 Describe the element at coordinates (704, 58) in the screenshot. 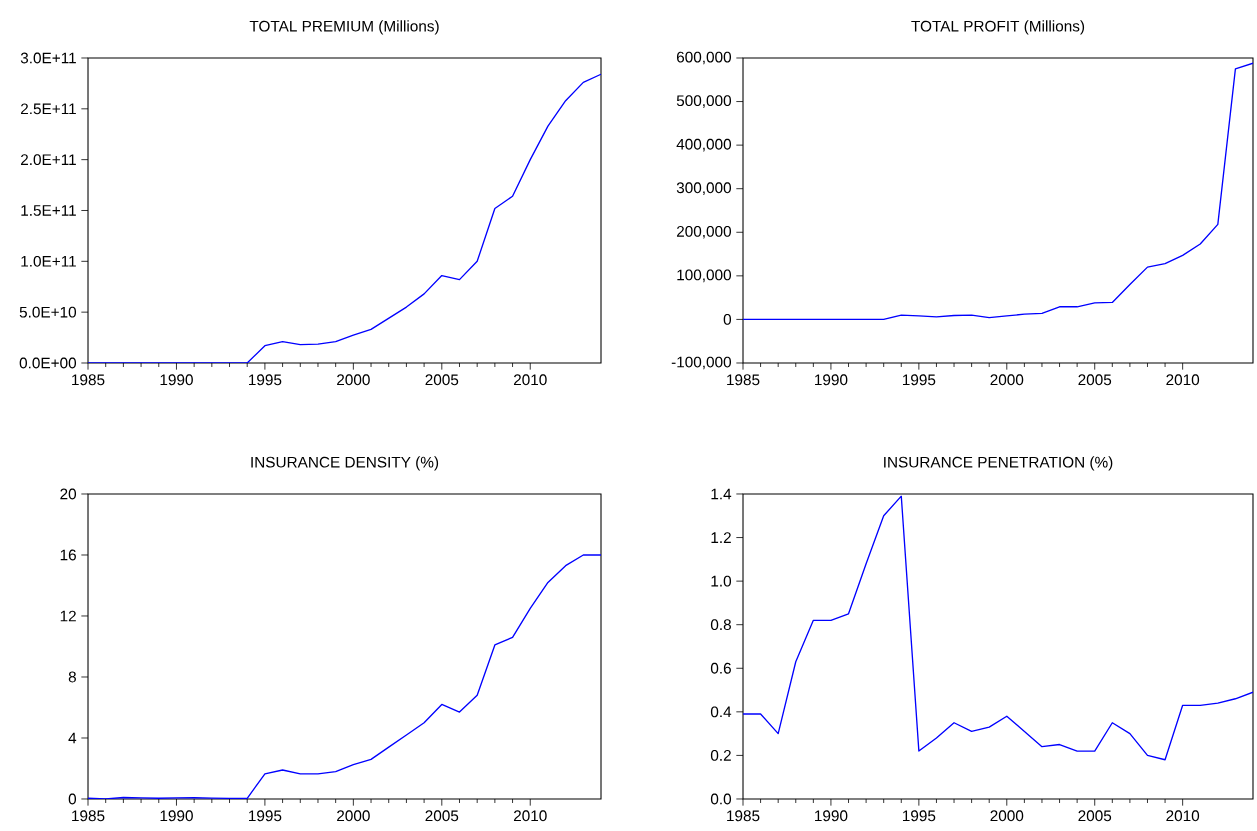

I see `y-tick-label: 600,000` at that location.